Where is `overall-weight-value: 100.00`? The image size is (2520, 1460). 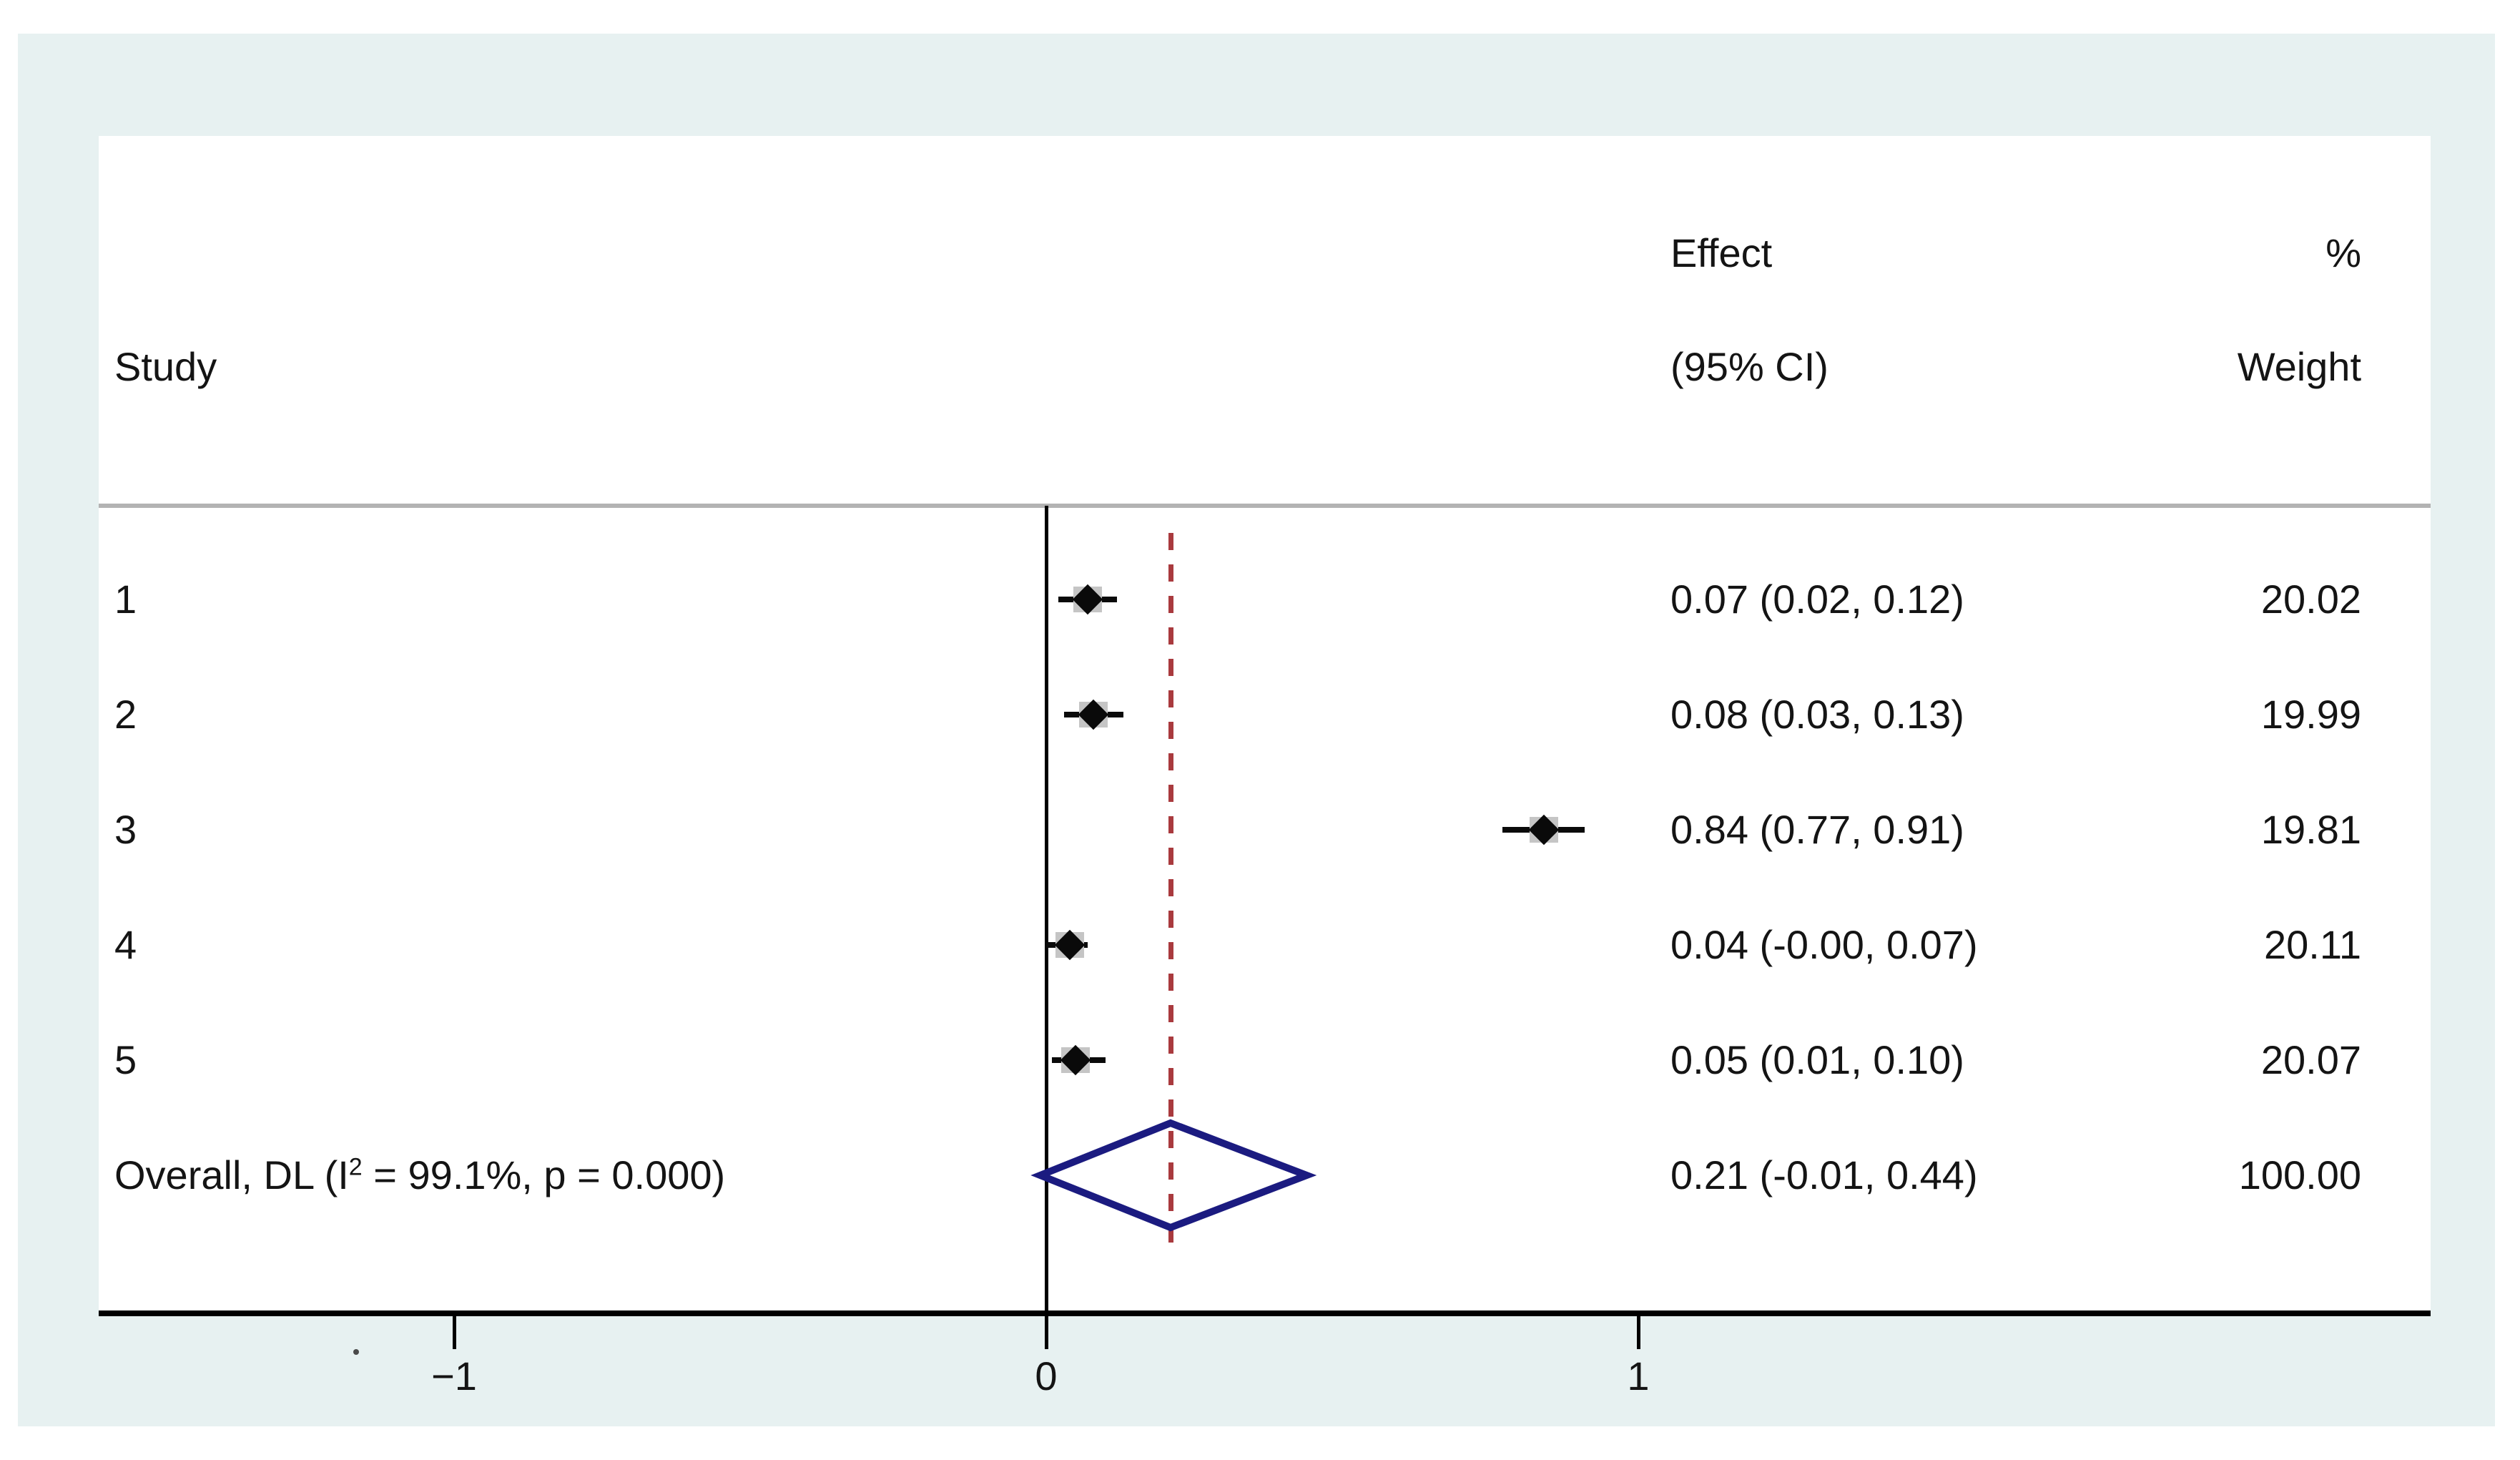
overall-weight-value: 100.00 is located at coordinates (2299, 1174).